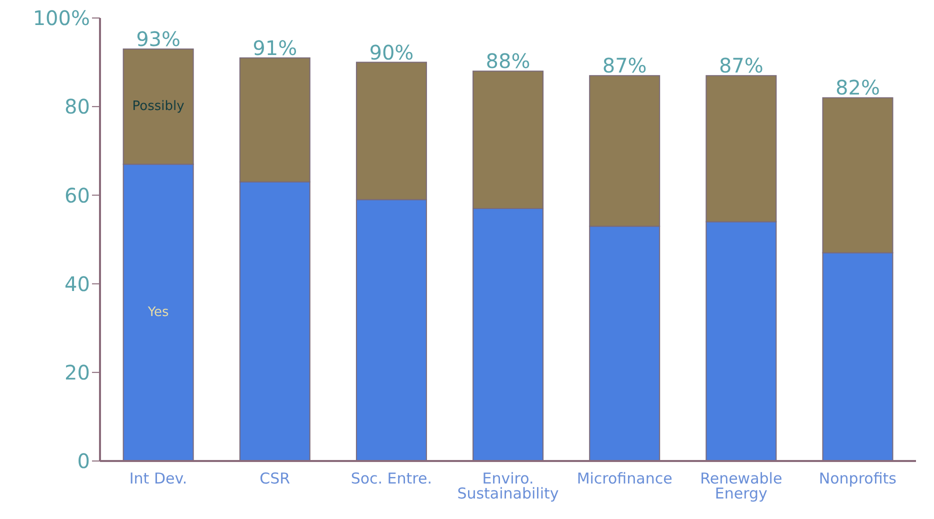 This screenshot has height=519, width=934. Describe the element at coordinates (83, 461) in the screenshot. I see `y-tick-label: 0` at that location.